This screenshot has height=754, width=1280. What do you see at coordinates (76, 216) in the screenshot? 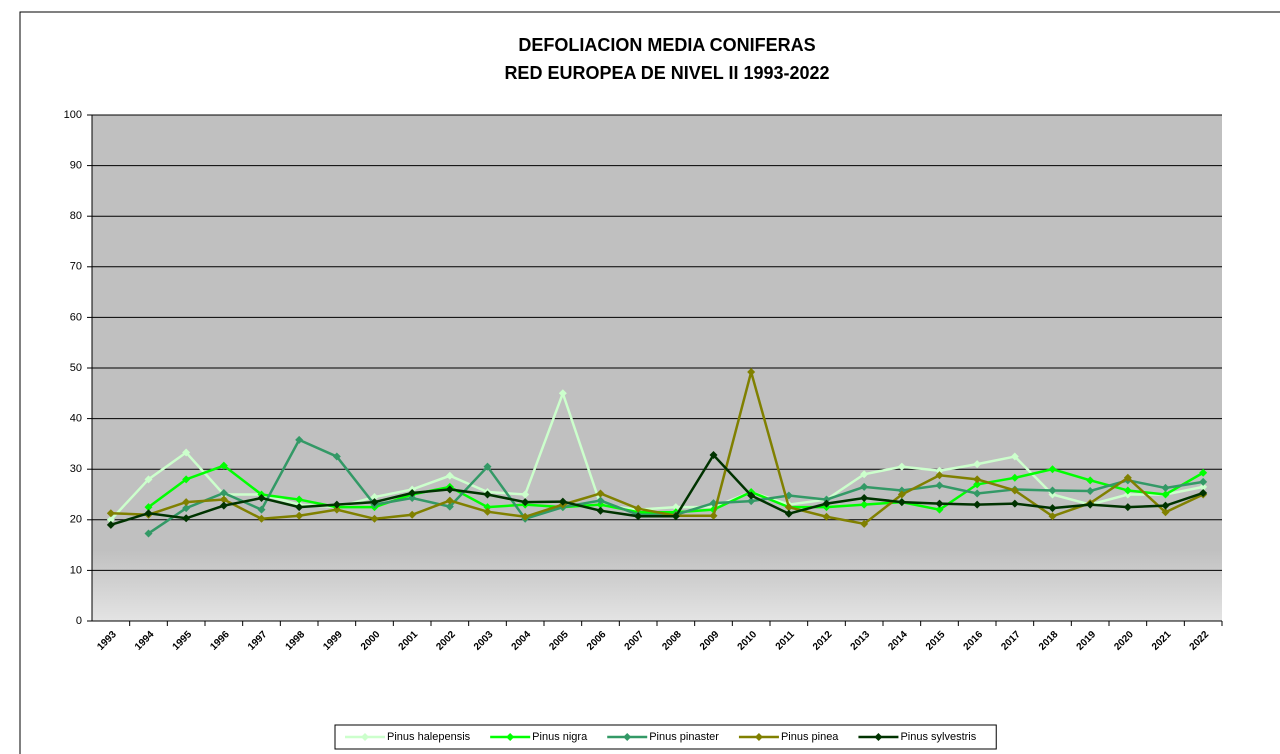
I see `y-tick-label: 80` at bounding box center [76, 216].